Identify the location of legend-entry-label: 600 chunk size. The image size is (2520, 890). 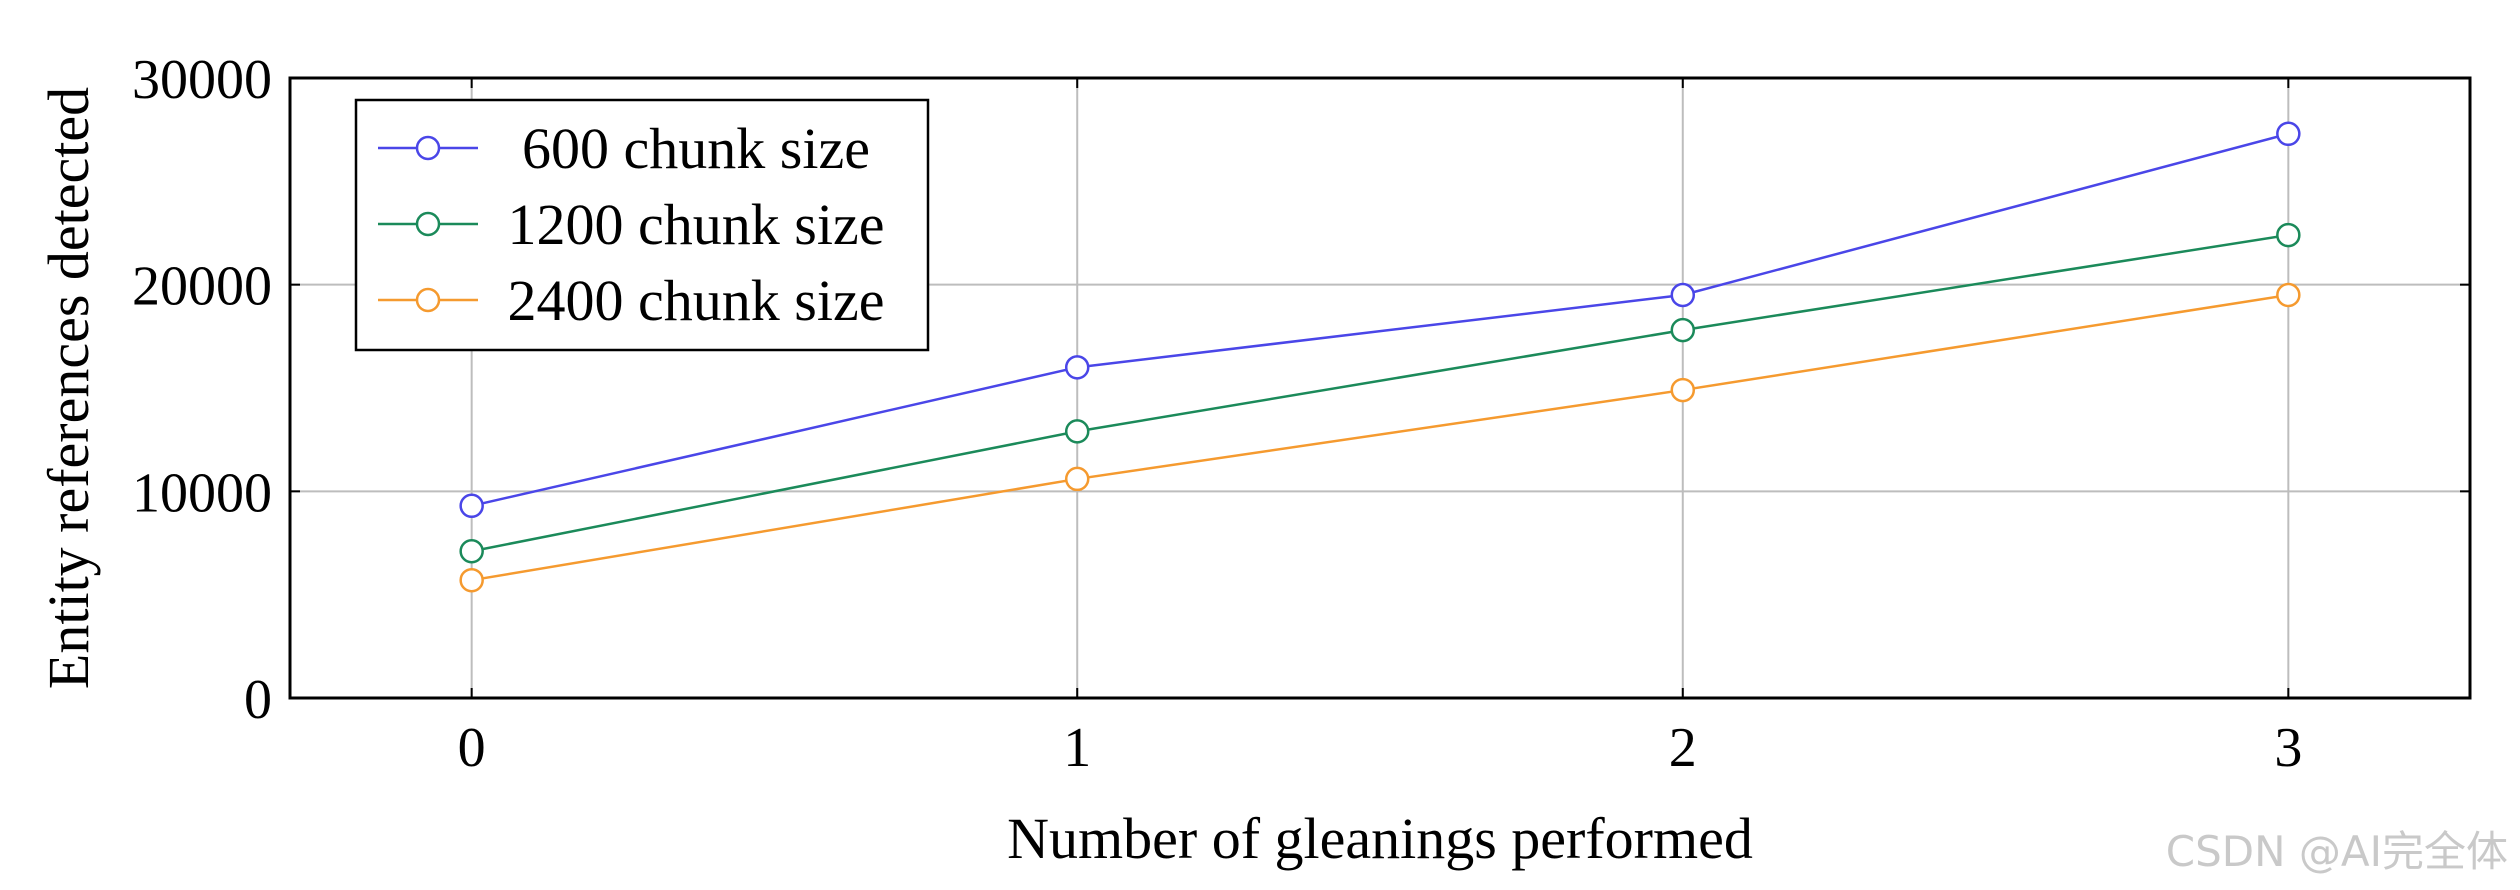
(696, 148).